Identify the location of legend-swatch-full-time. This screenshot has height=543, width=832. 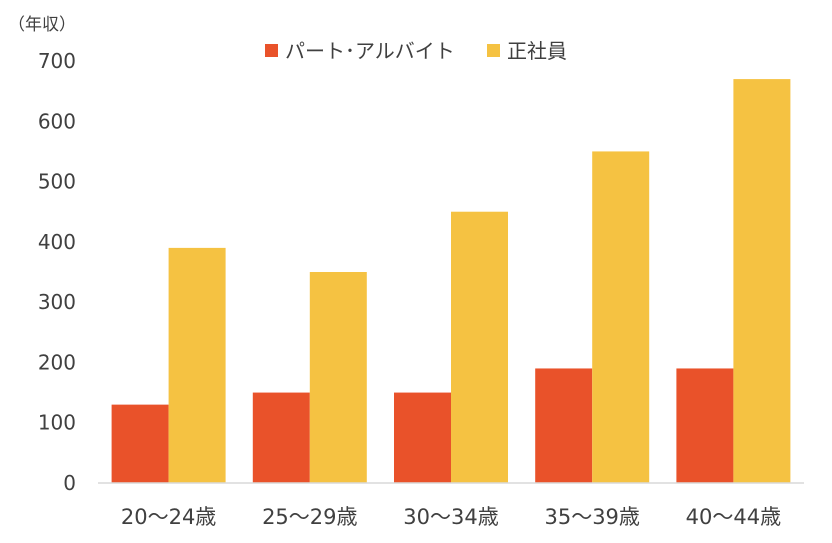
(493, 50).